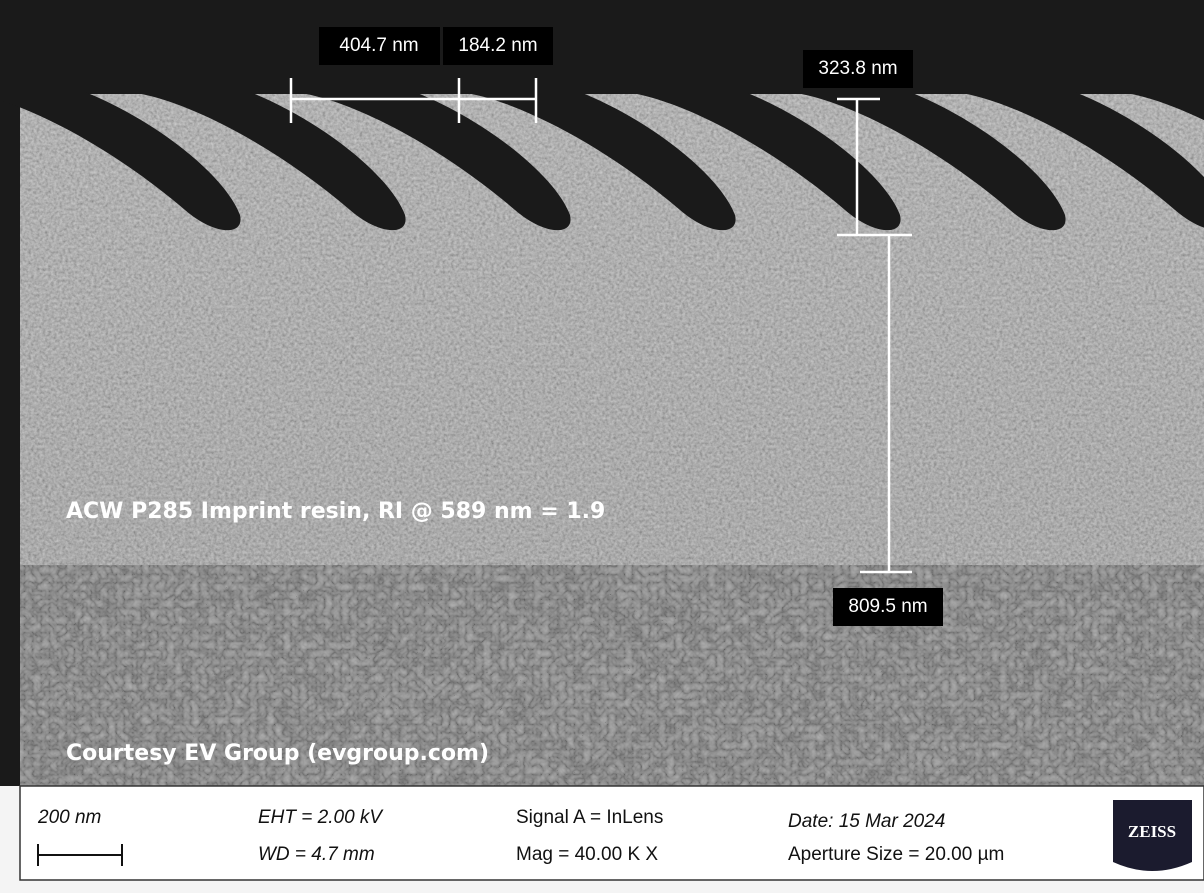  What do you see at coordinates (80, 855) in the screenshot?
I see `scale-bar` at bounding box center [80, 855].